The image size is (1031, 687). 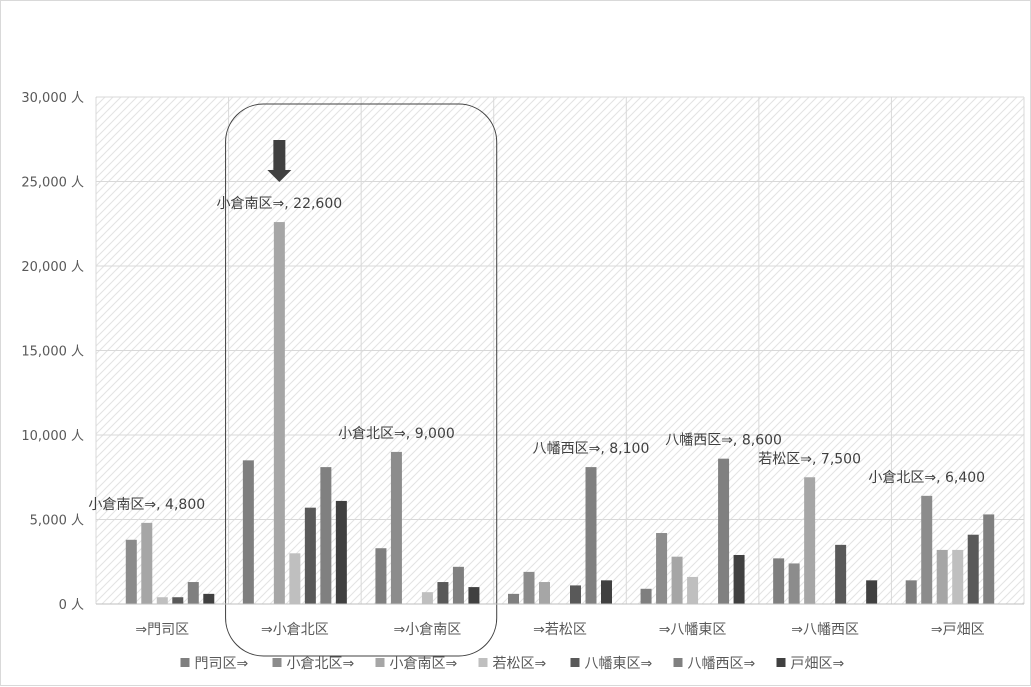 What do you see at coordinates (162, 630) in the screenshot?
I see `x-tick-label: ⇒門司区` at bounding box center [162, 630].